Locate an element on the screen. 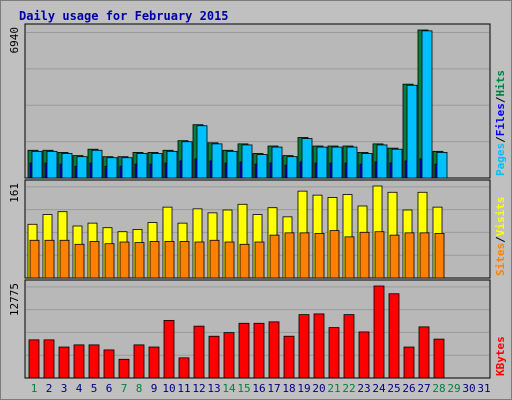 This screenshot has width=512, height=400. day-label-29: 29 is located at coordinates (453, 388).